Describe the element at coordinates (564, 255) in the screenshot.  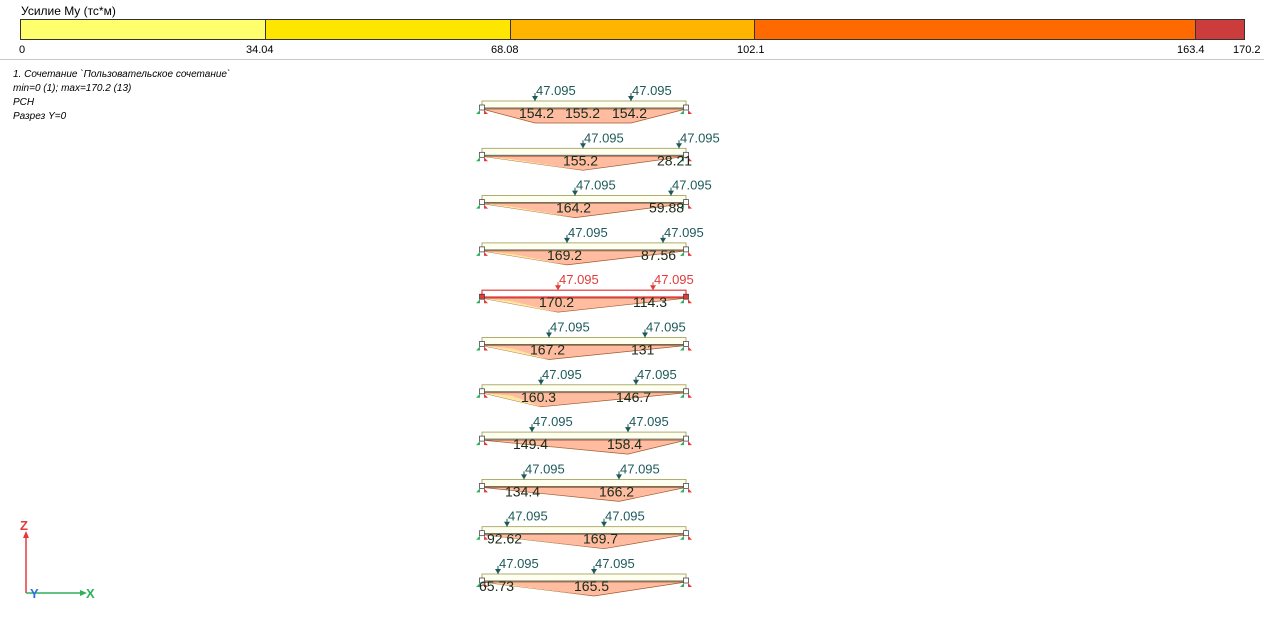
I see `moment-value-label: 169.2` at that location.